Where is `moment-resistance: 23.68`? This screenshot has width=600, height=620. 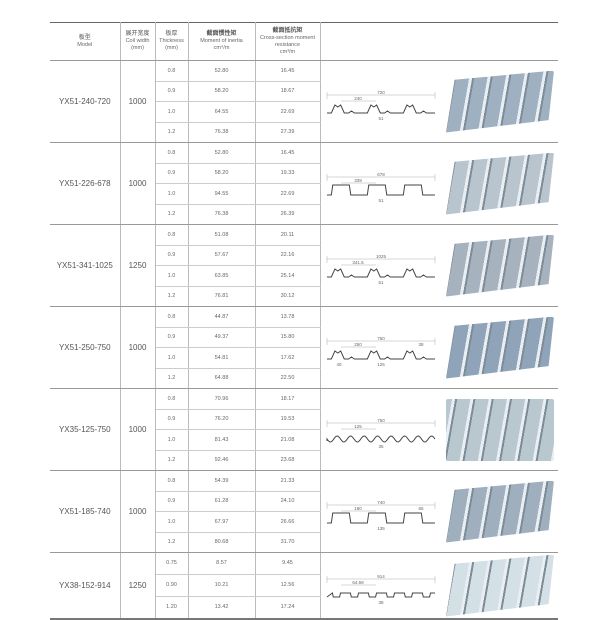 moment-resistance: 23.68 is located at coordinates (288, 460).